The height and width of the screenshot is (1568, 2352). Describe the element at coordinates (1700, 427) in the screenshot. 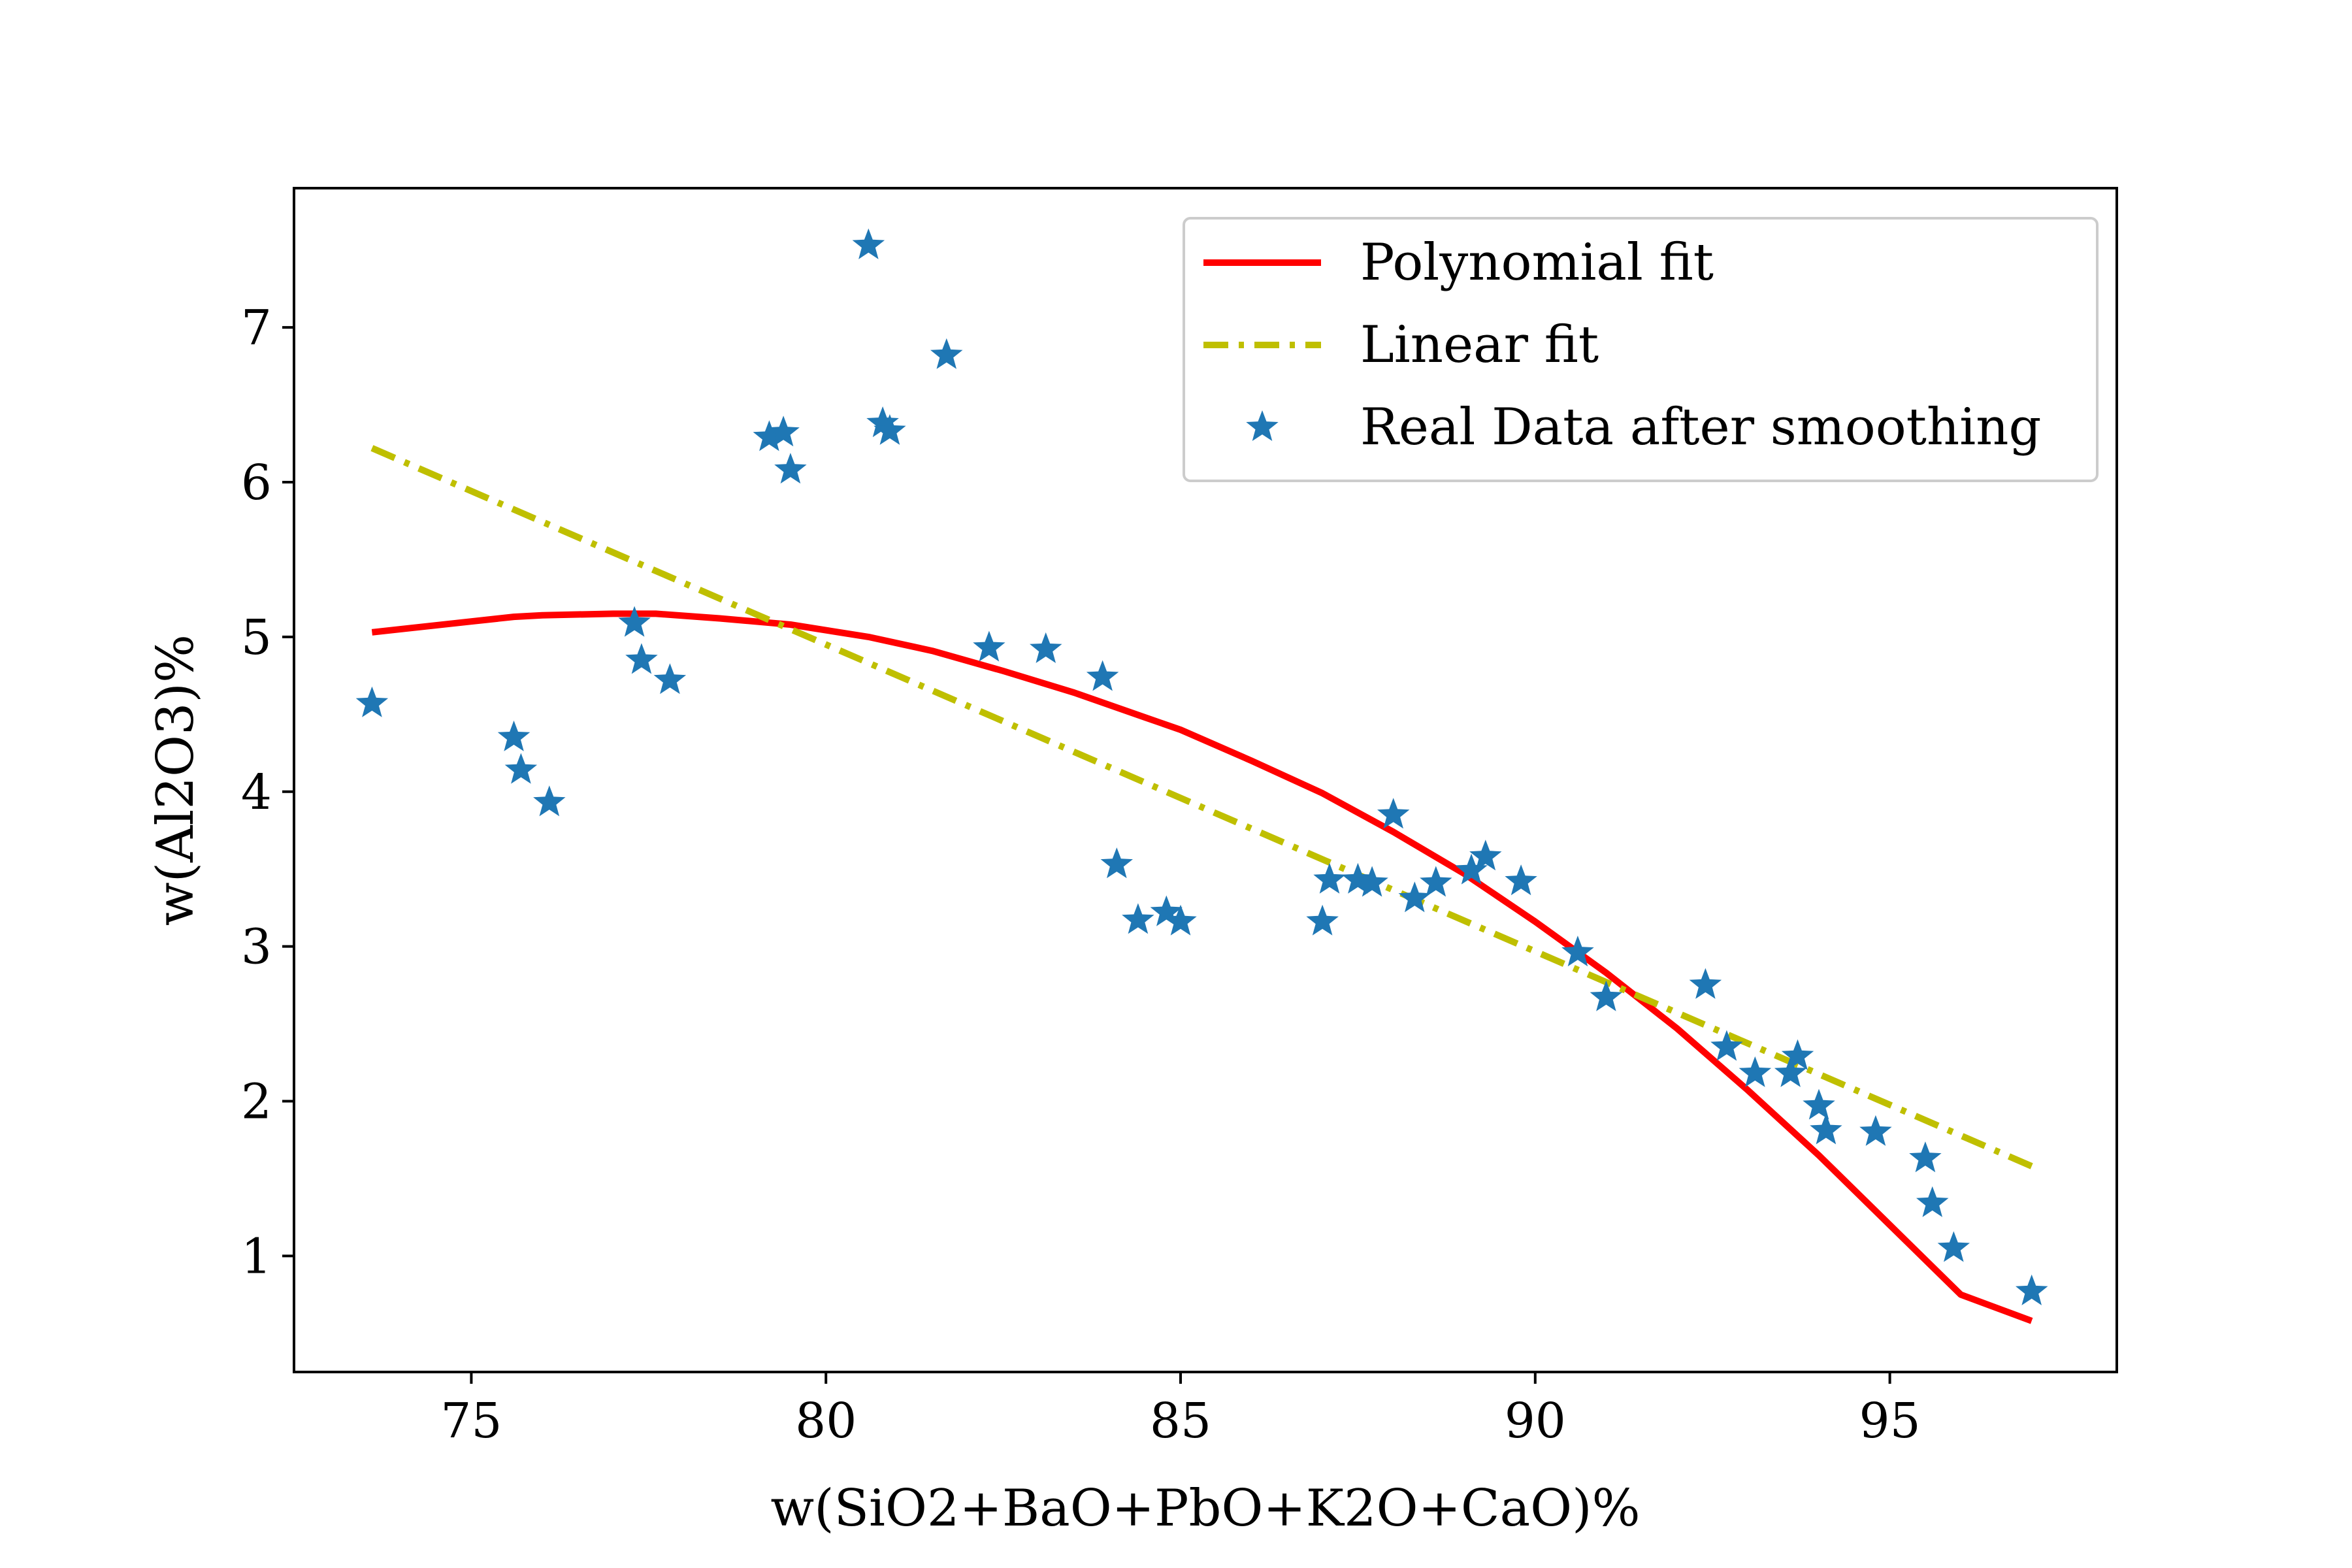

I see `legend-label: Real Data after smoothing` at that location.